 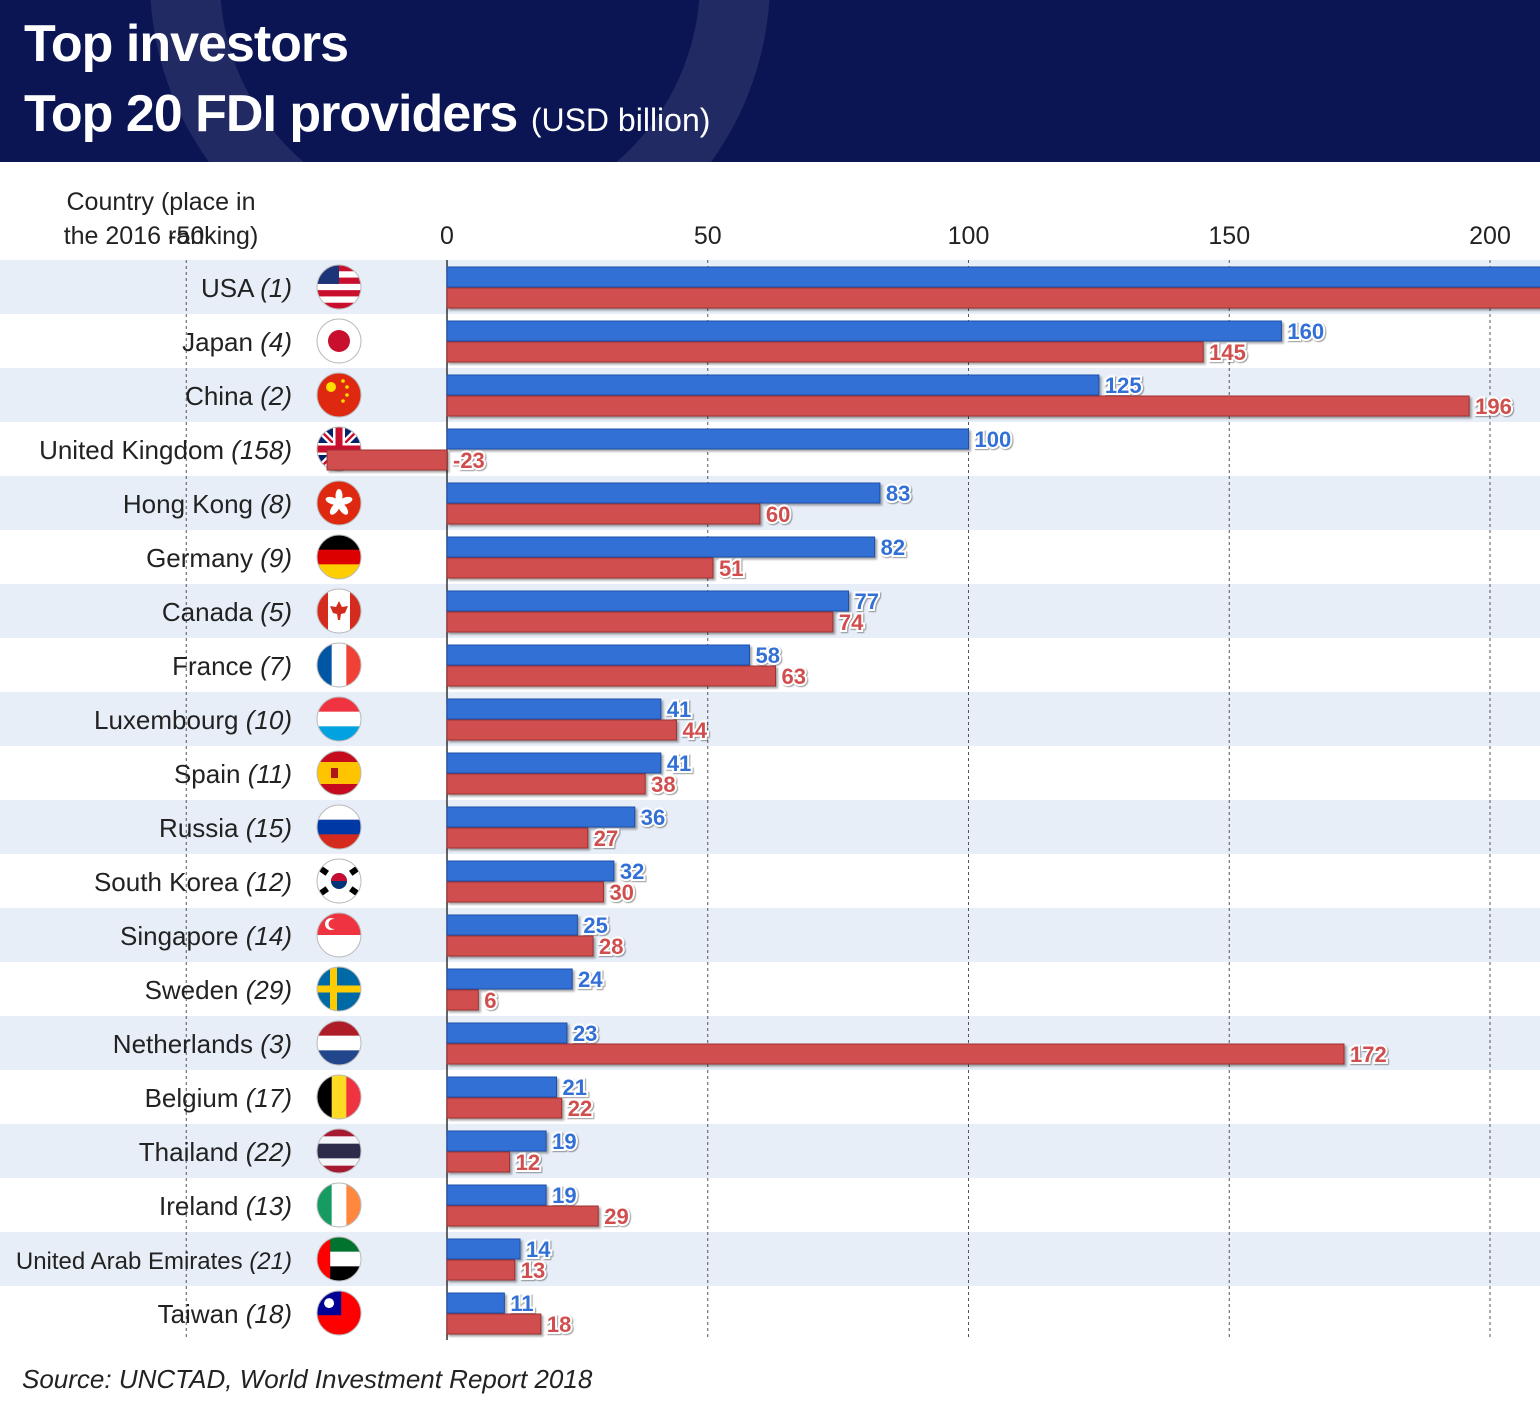 I want to click on x-tick-label: -50, so click(x=186, y=236).